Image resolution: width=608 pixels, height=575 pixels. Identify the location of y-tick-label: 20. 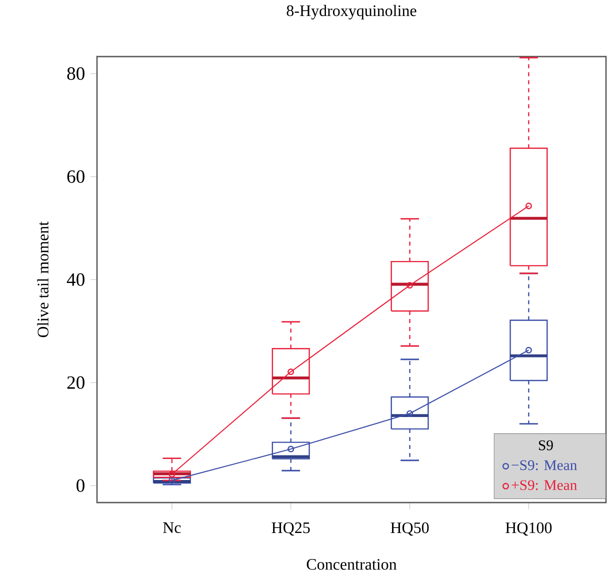
(75, 383).